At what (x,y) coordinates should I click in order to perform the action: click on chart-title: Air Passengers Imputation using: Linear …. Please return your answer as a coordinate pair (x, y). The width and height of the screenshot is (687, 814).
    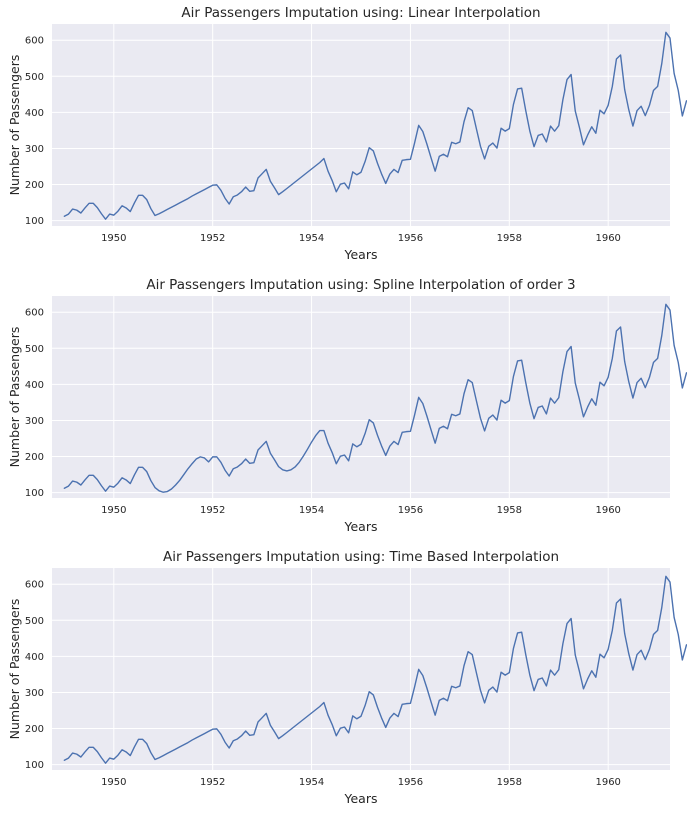
    Looking at the image, I should click on (360, 13).